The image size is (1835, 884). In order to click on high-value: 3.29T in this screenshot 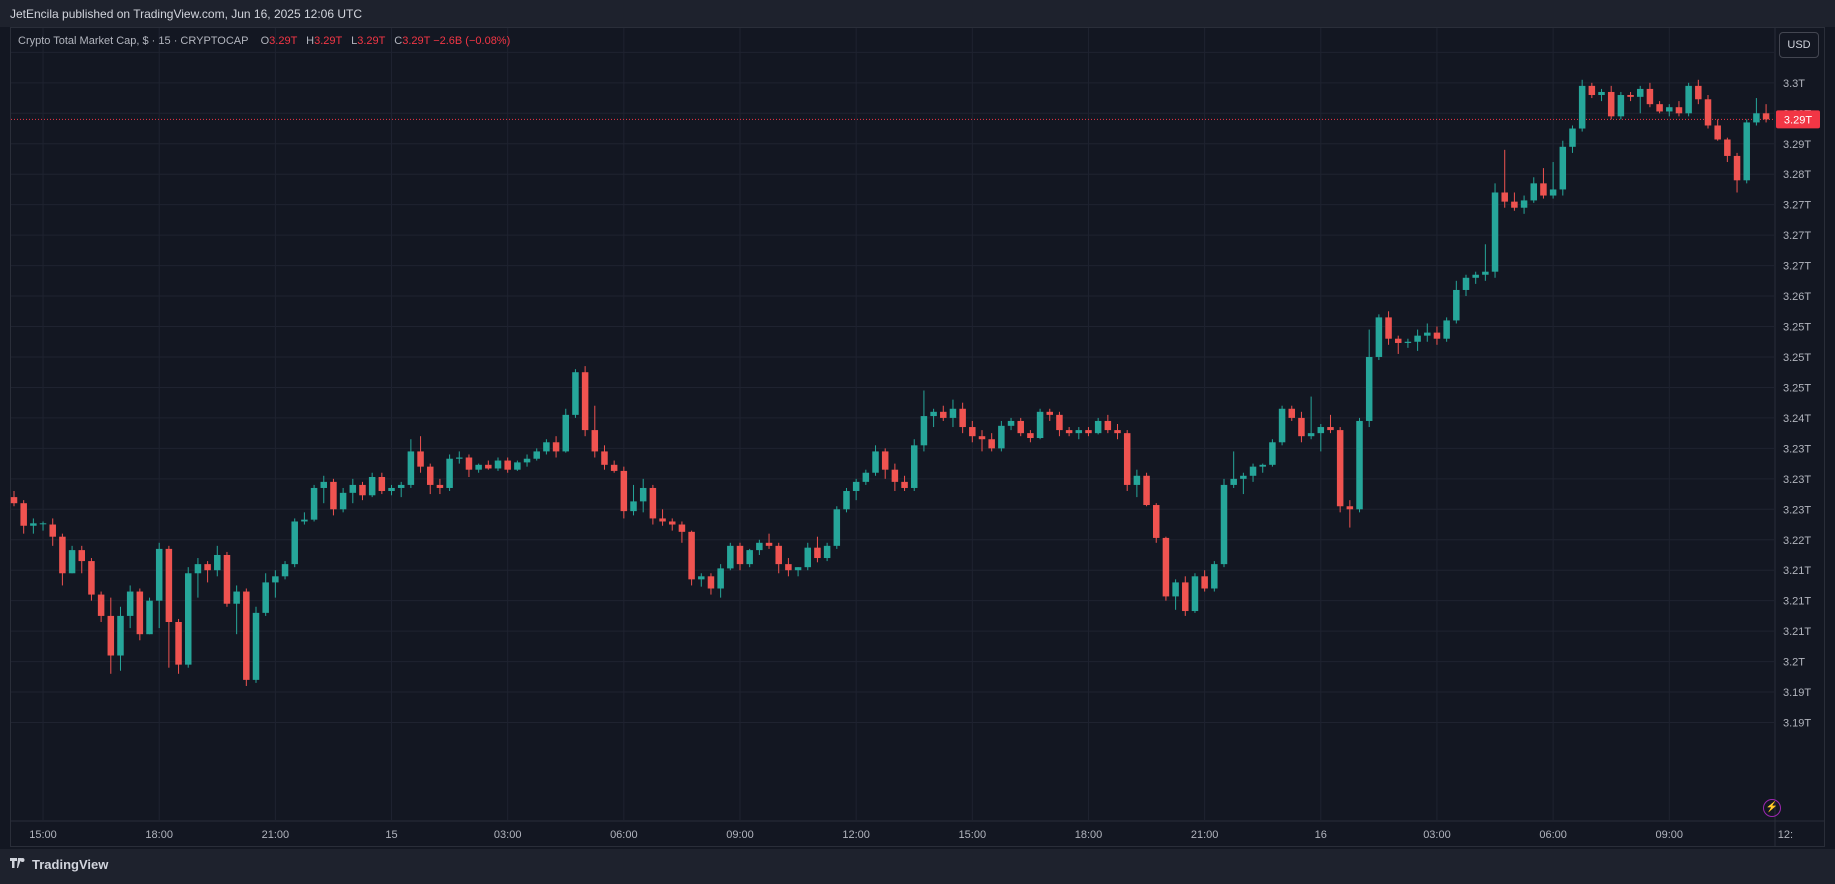, I will do `click(328, 41)`.